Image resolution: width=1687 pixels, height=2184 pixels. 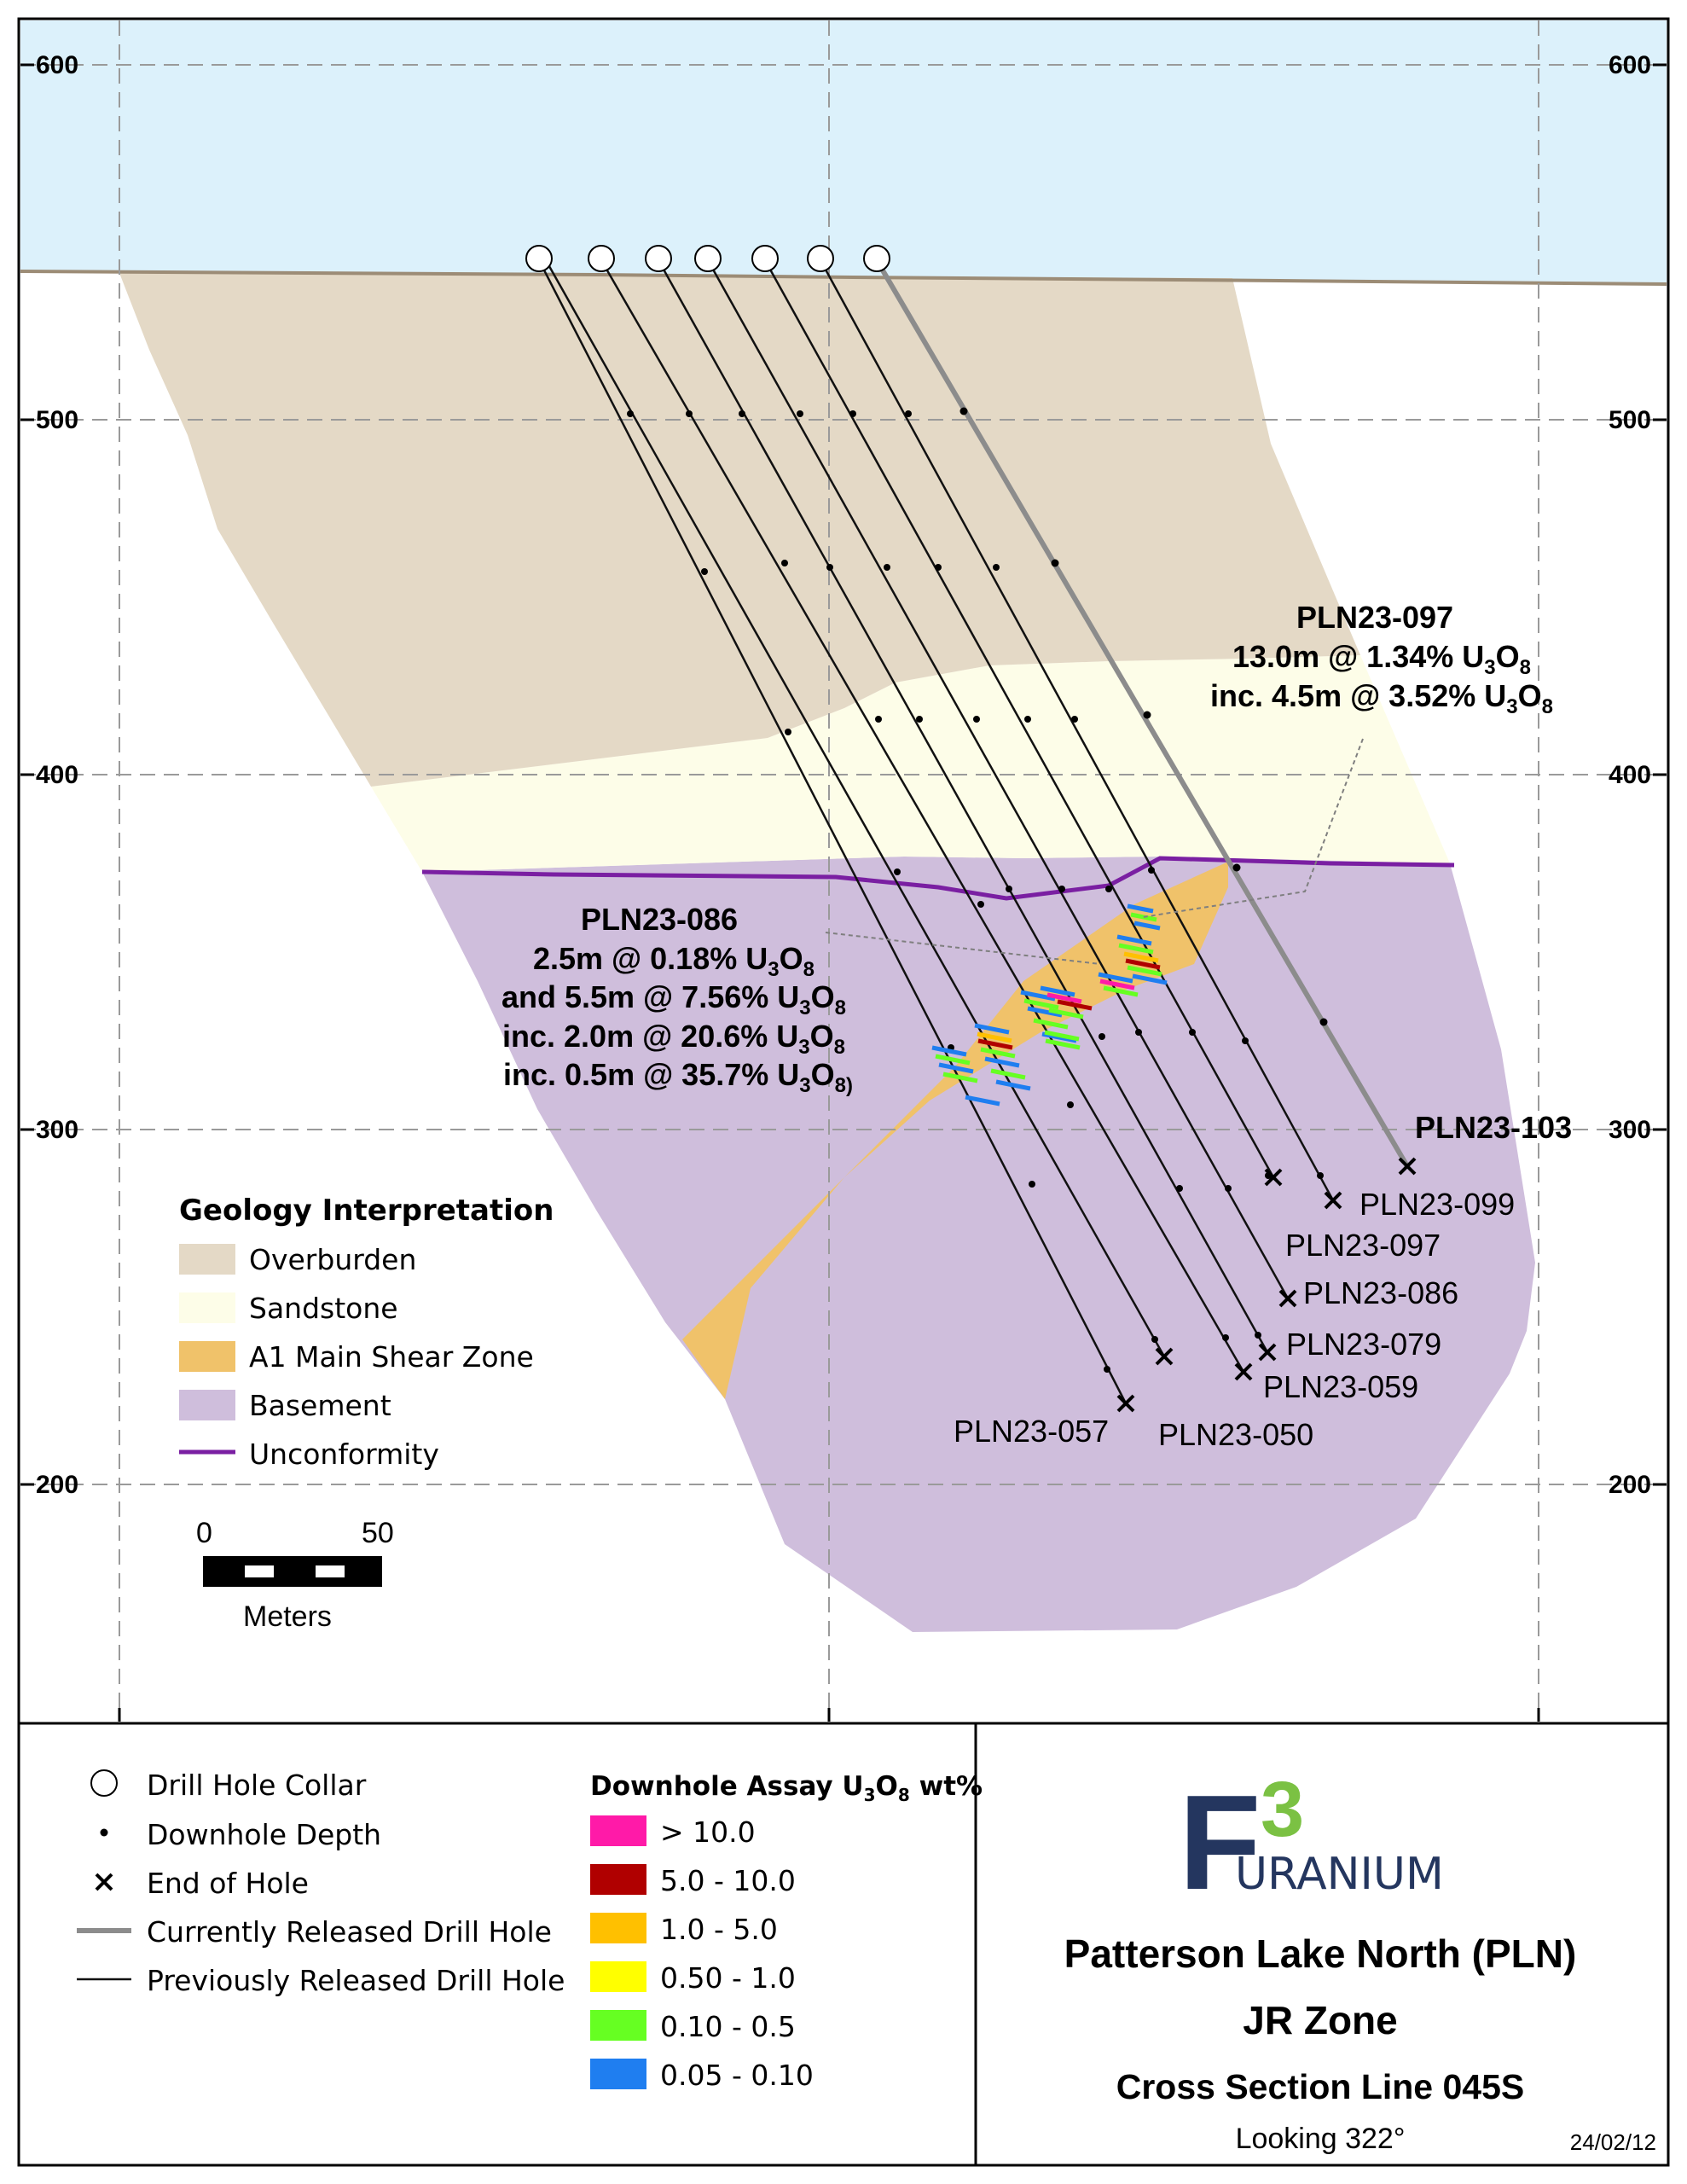 I want to click on elev-label-left-300: 300, so click(x=57, y=1130).